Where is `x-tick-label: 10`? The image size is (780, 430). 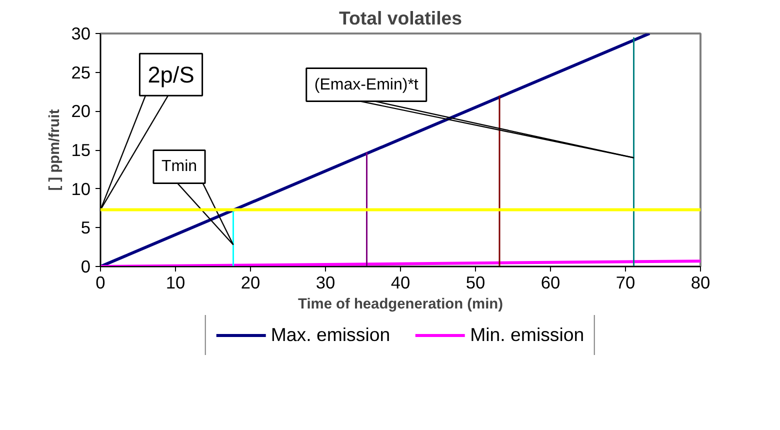
x-tick-label: 10 is located at coordinates (176, 282).